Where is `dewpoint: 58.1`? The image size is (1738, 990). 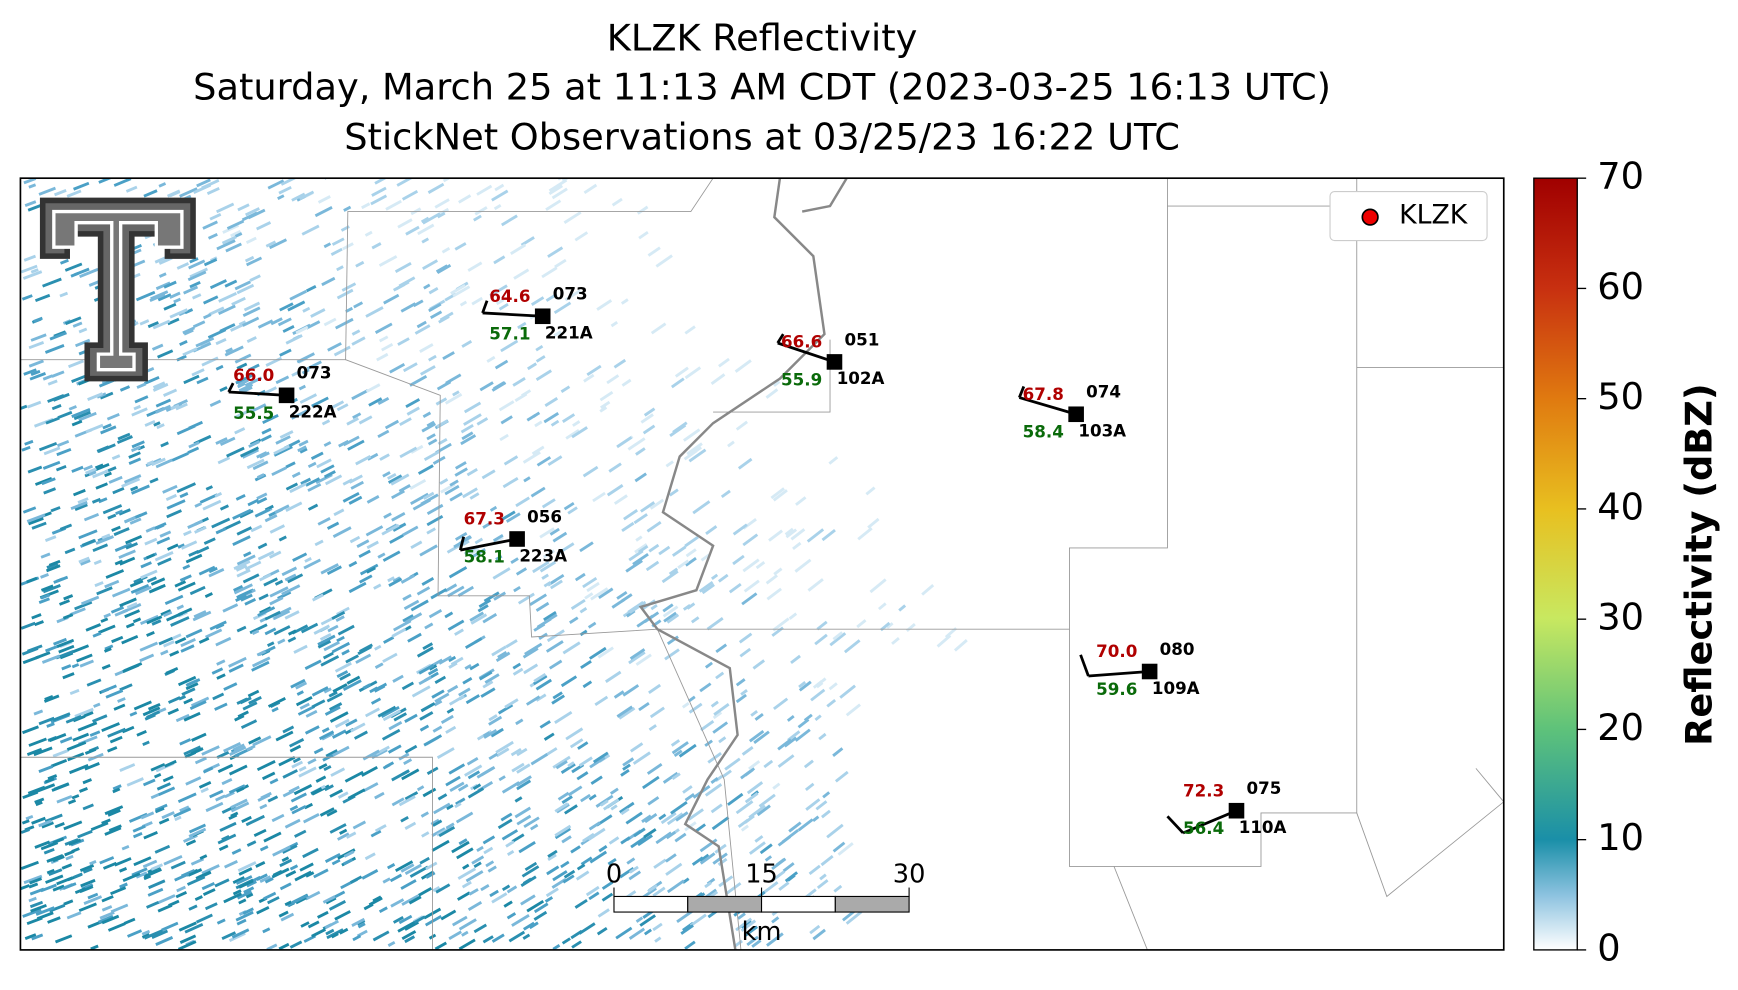
dewpoint: 58.1 is located at coordinates (484, 556).